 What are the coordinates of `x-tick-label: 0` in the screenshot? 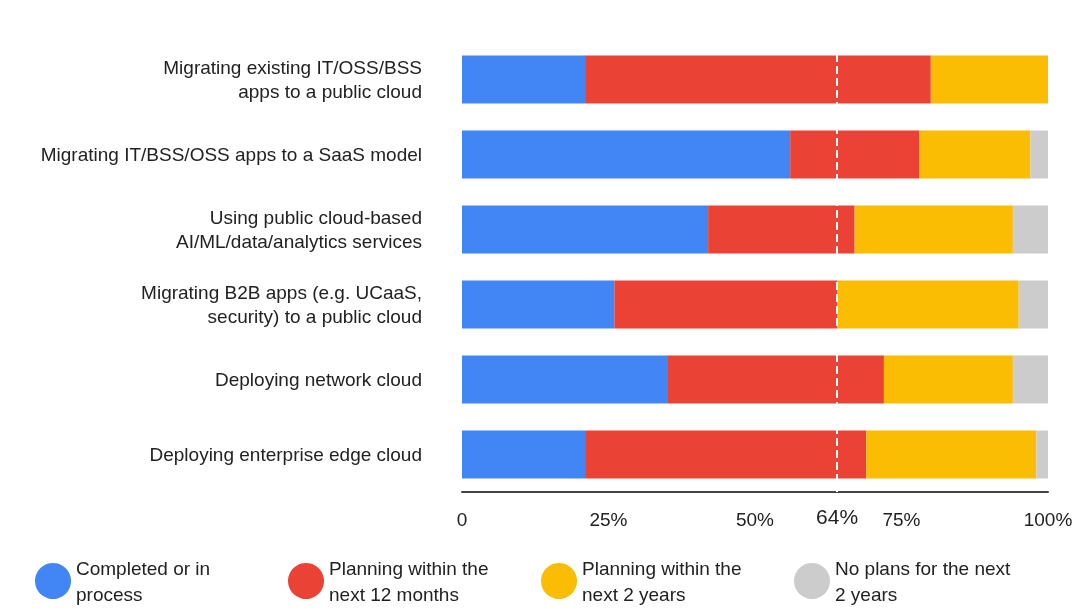 It's located at (462, 519).